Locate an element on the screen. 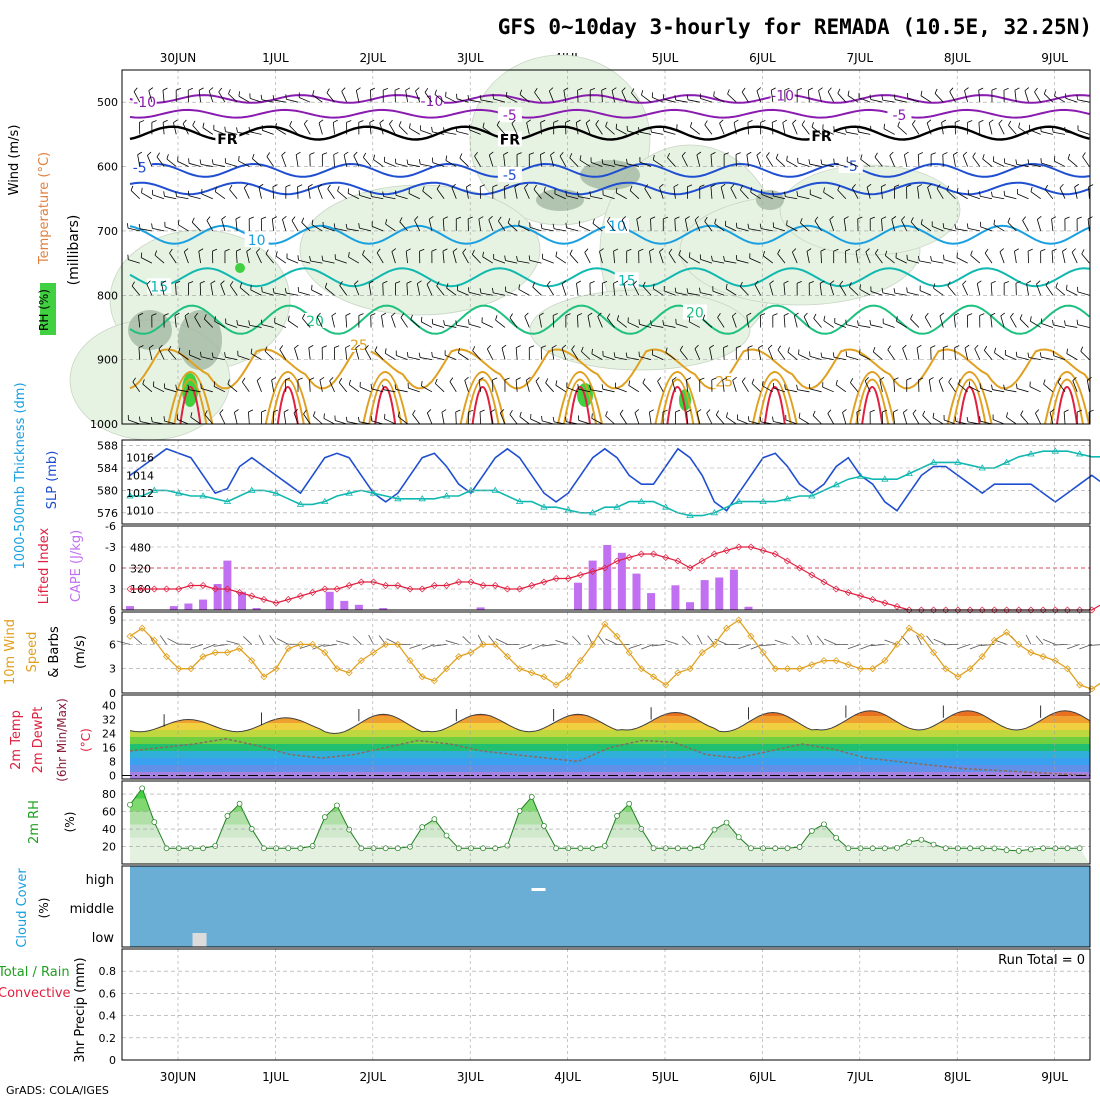 This screenshot has height=1100, width=1100. wind-tick: 3 is located at coordinates (112, 669).